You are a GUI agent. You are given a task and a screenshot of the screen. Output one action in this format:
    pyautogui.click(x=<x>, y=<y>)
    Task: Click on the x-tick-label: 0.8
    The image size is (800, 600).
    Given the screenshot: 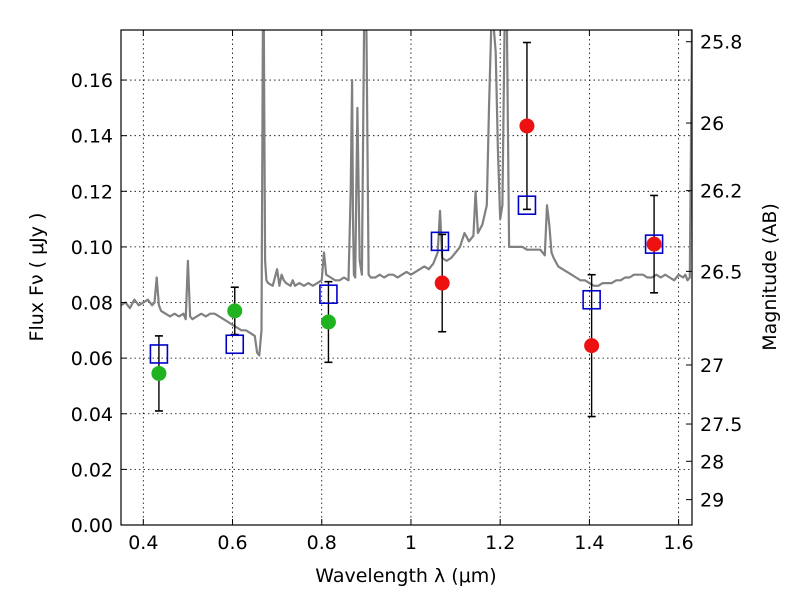 What is the action you would take?
    pyautogui.click(x=322, y=543)
    